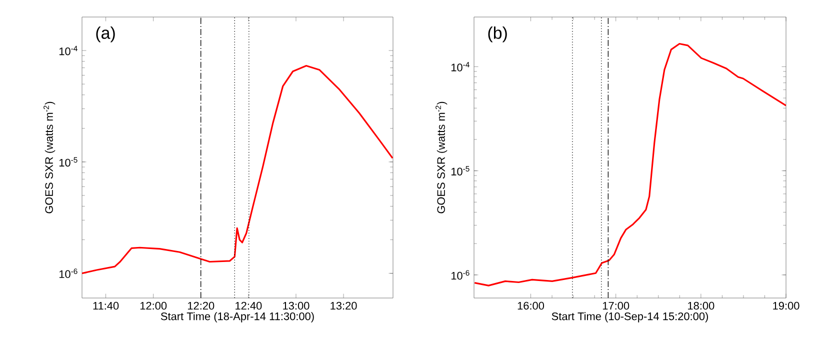 This screenshot has width=817, height=351. I want to click on x-tick-label: 12:20, so click(201, 306).